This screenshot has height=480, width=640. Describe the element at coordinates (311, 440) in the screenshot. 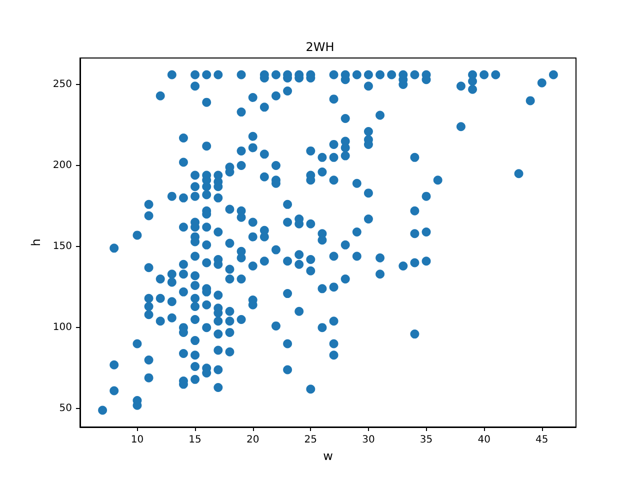

I see `x-tick-label: 25` at that location.